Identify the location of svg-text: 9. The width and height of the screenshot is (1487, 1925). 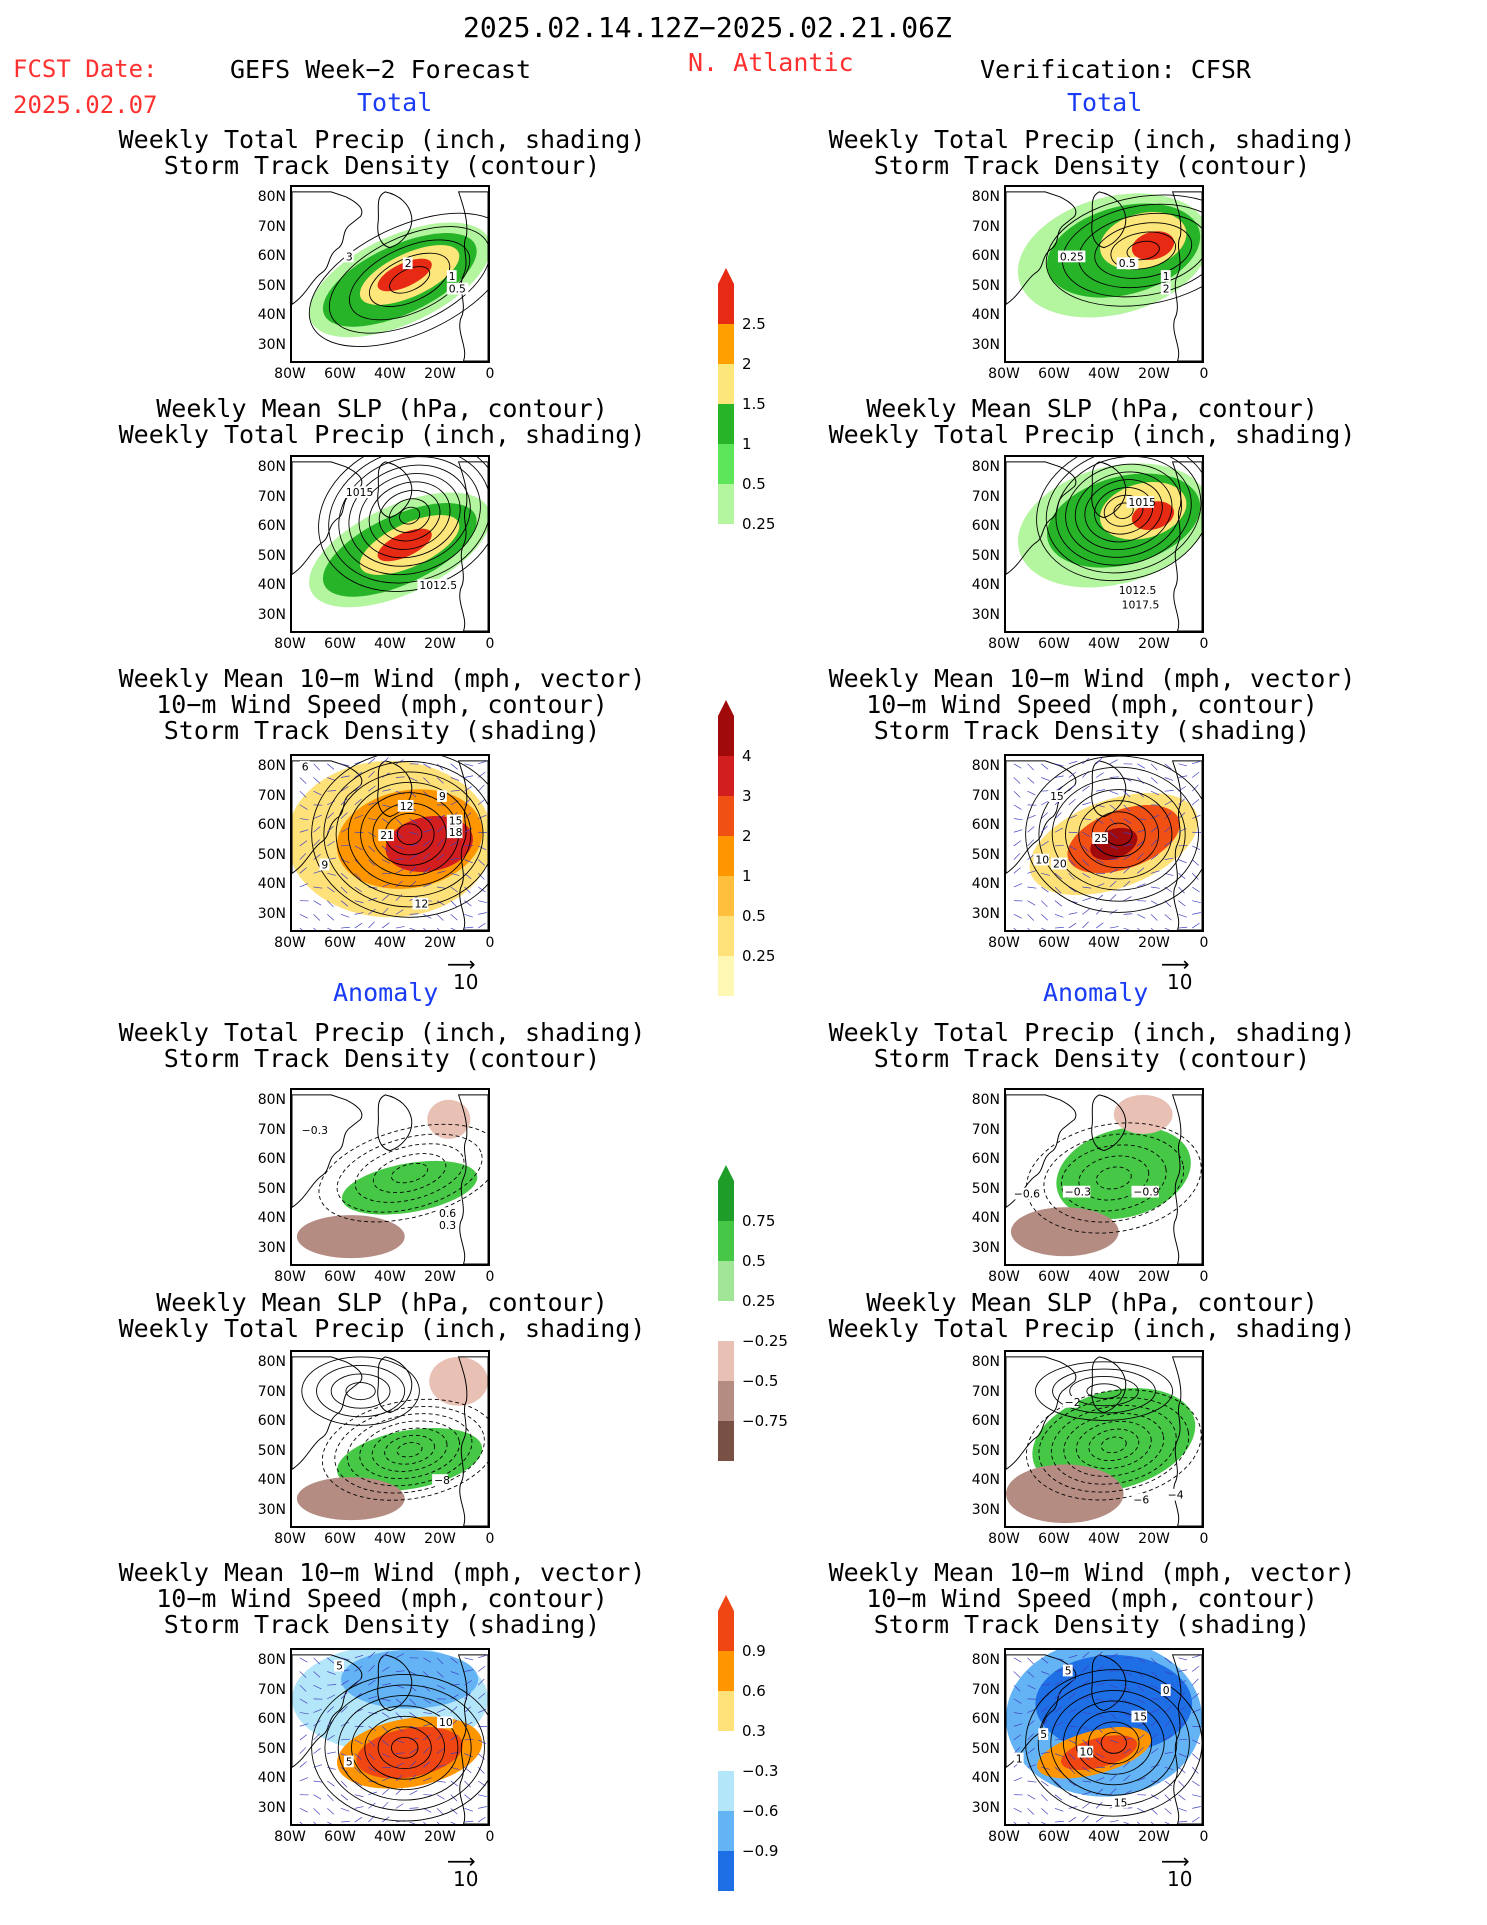
(324, 864).